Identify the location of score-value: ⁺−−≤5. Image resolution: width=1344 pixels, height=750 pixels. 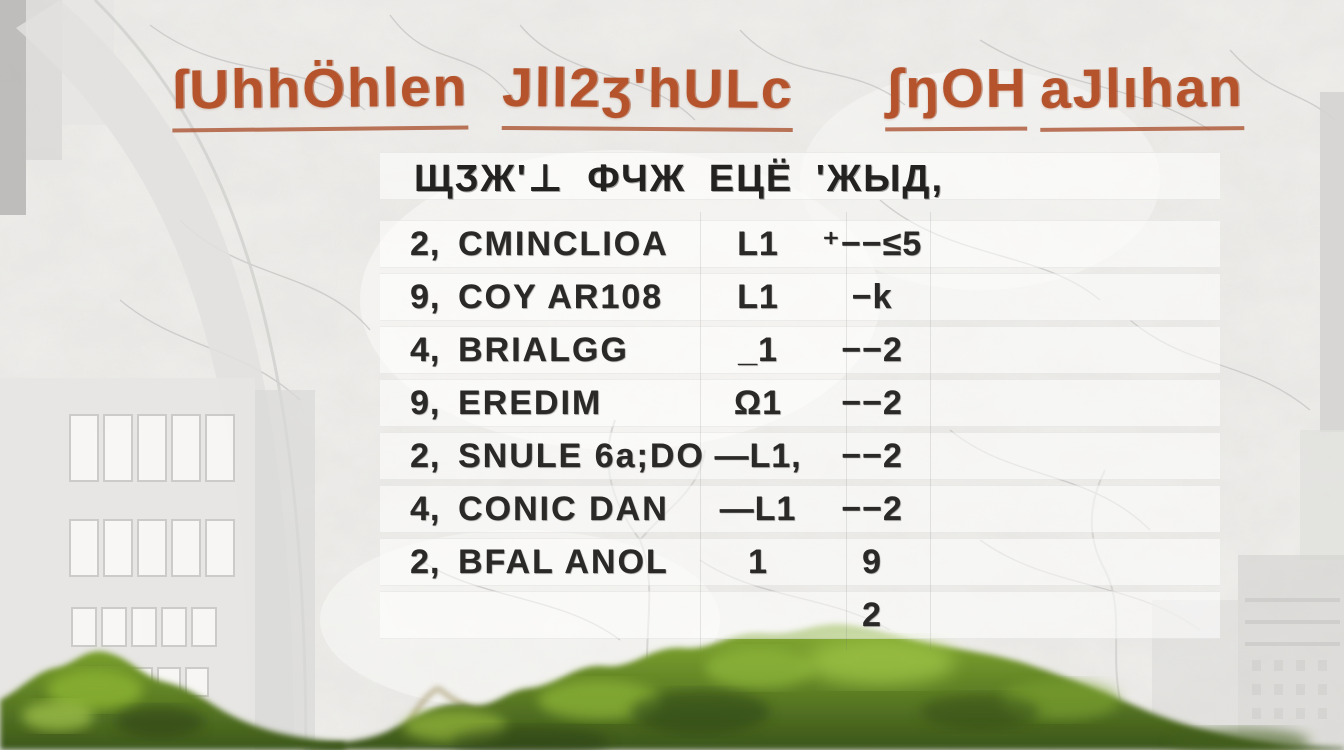
(872, 244).